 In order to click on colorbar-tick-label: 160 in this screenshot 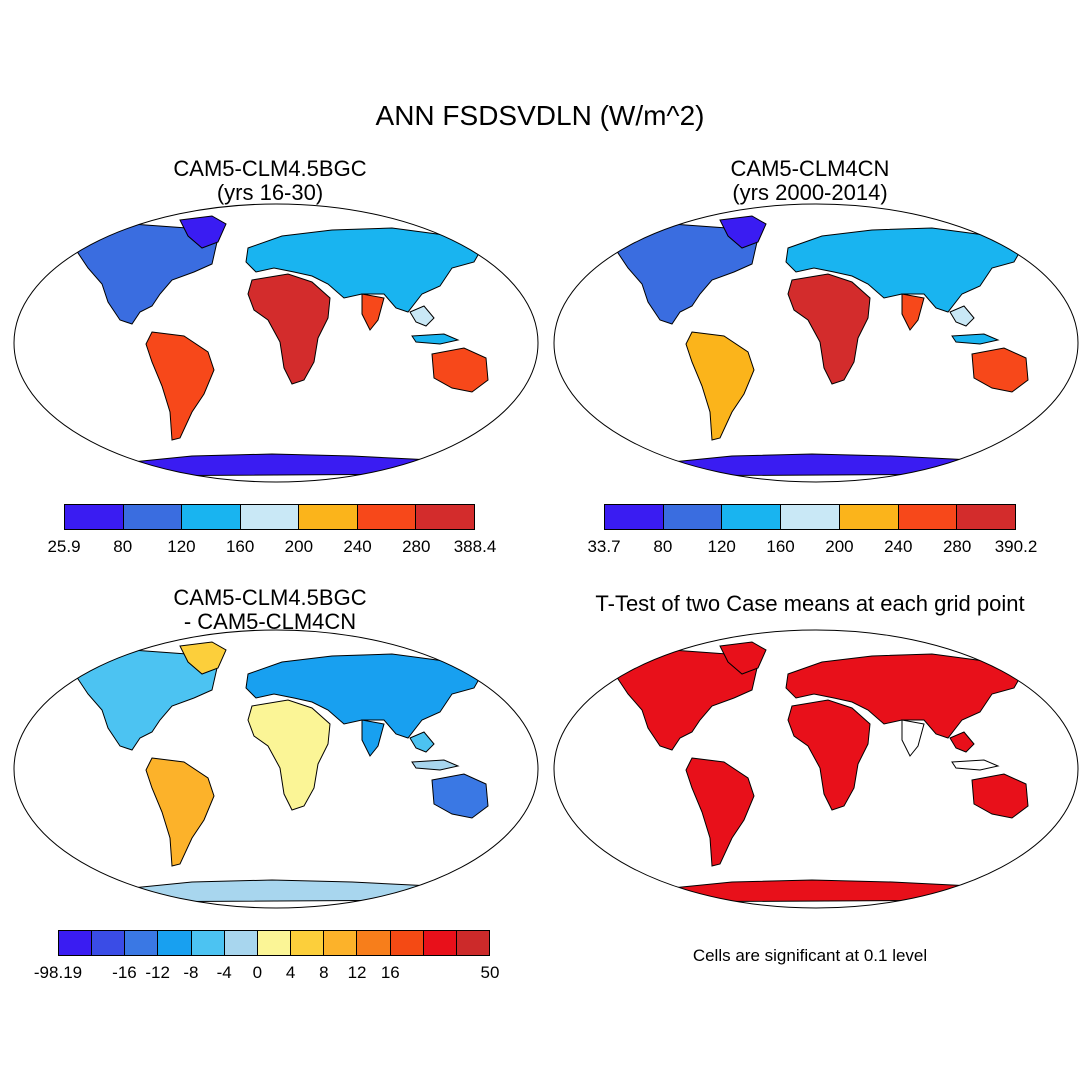, I will do `click(240, 546)`.